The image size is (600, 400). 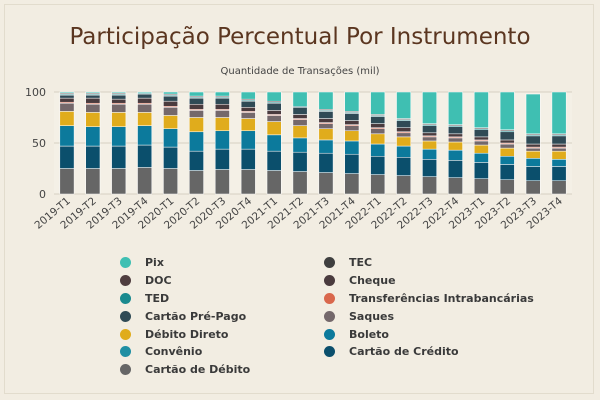 I want to click on legend-item: DOC, so click(x=222, y=281).